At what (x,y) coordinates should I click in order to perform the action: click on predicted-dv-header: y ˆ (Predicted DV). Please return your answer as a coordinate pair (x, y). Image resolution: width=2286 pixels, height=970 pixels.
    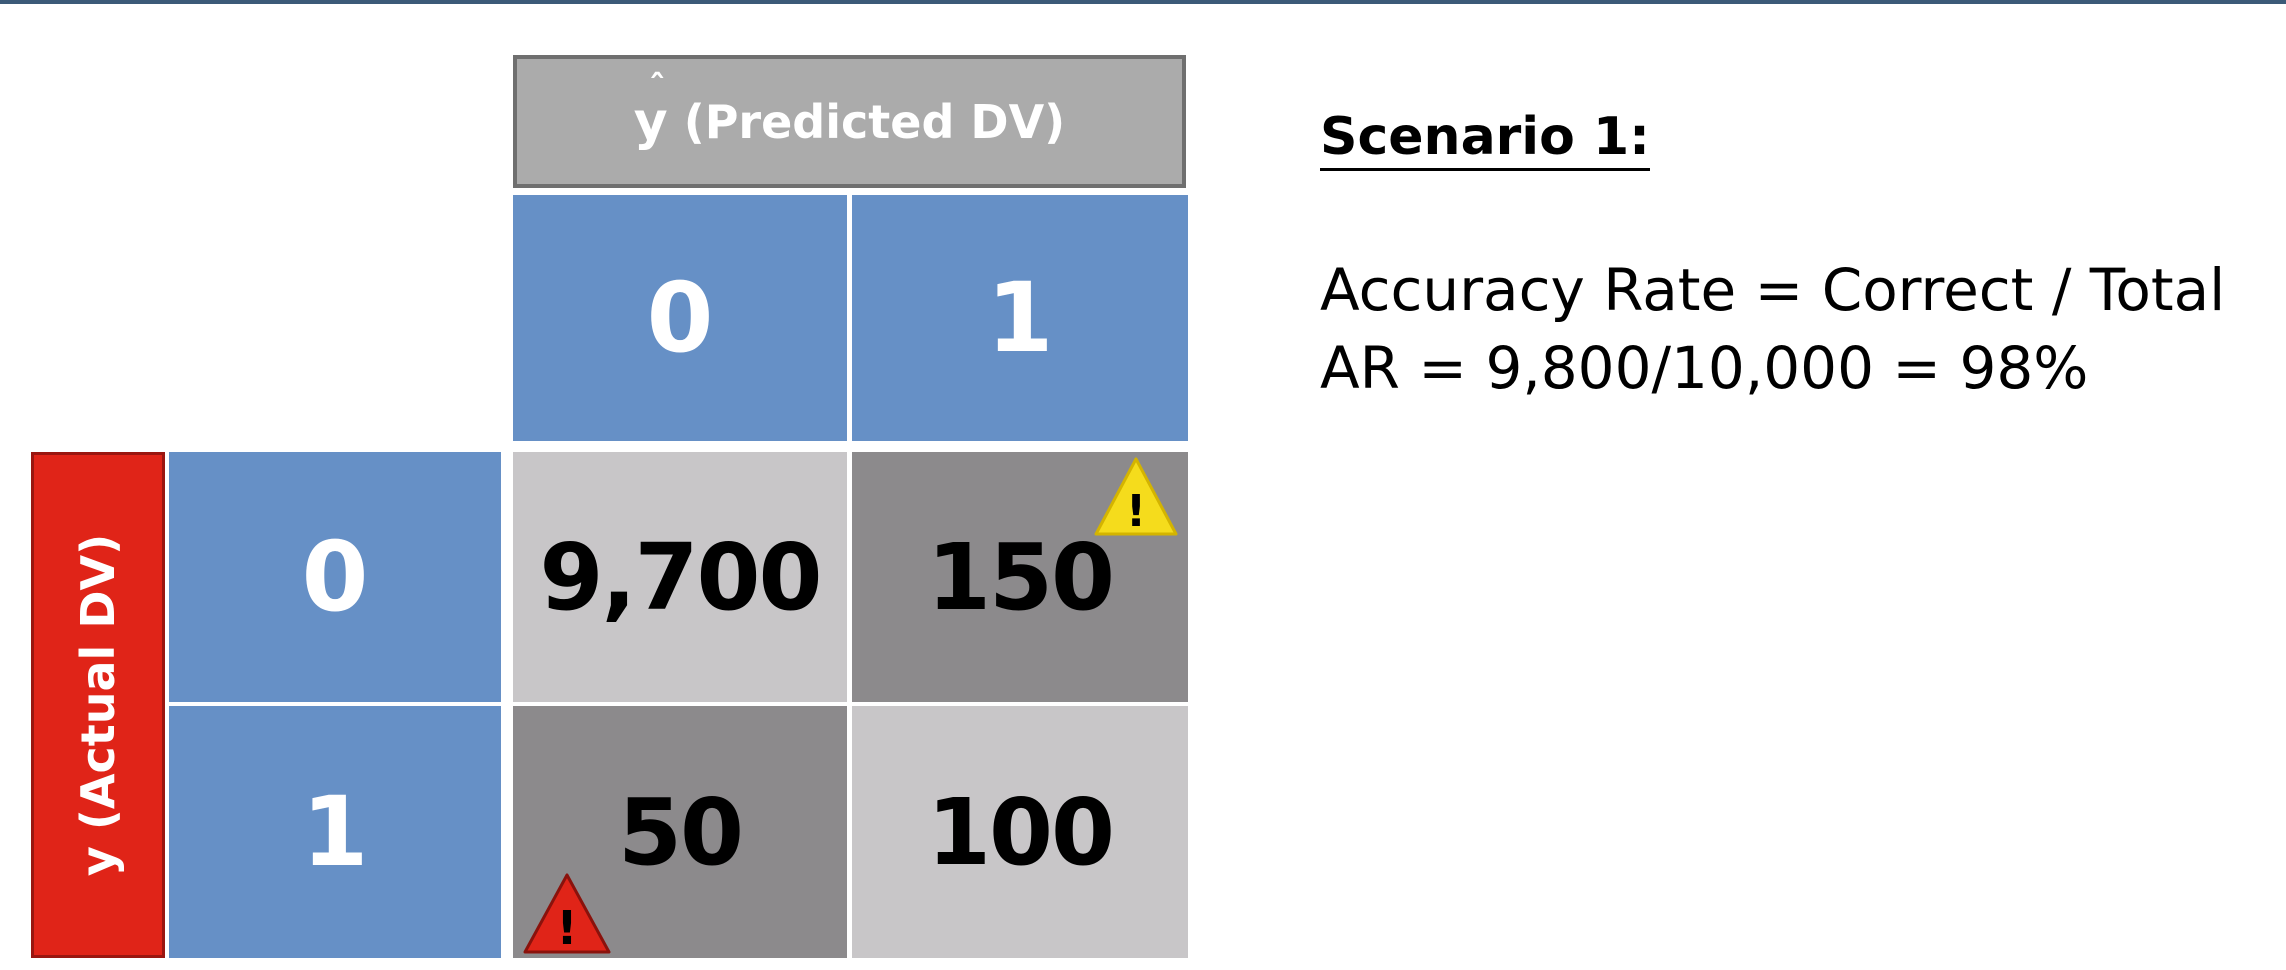
    Looking at the image, I should click on (849, 121).